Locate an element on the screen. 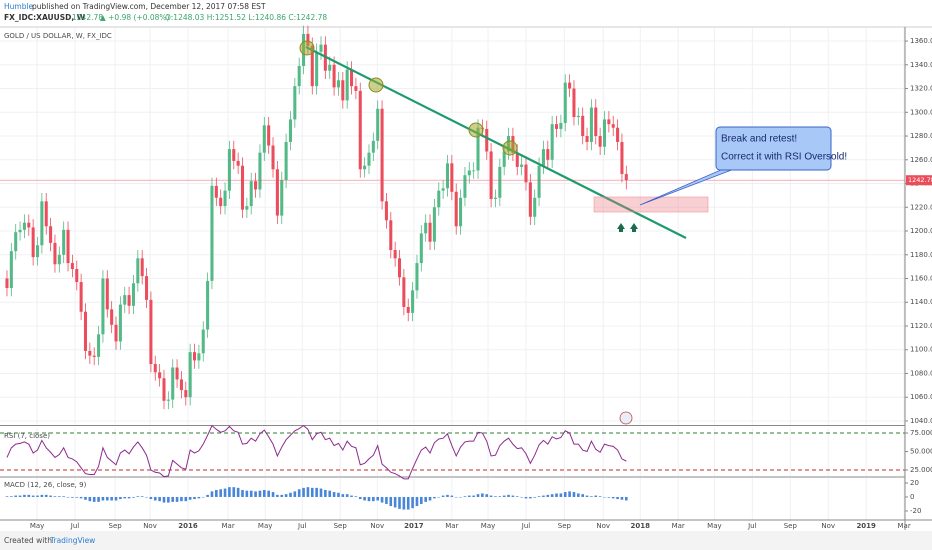 This screenshot has height=550, width=932. y-tick-label: 1200.00 is located at coordinates (921, 231).